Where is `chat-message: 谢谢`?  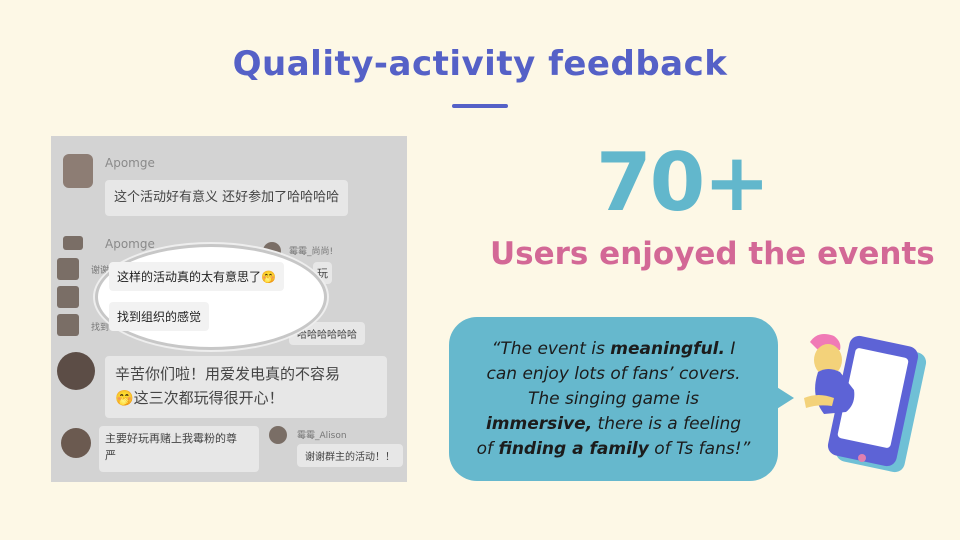 chat-message: 谢谢 is located at coordinates (100, 271).